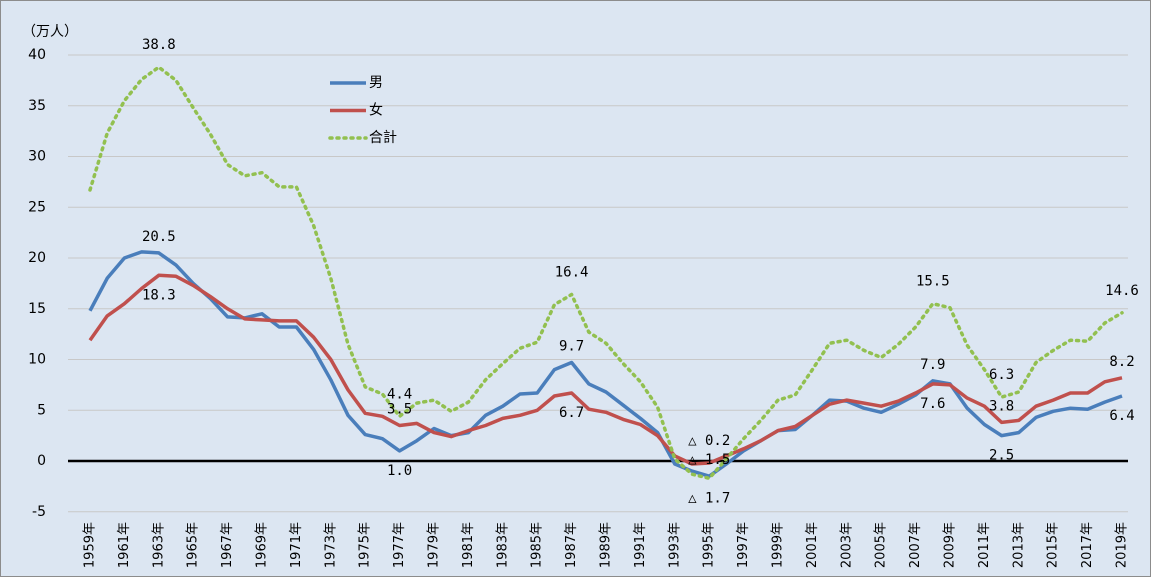 This screenshot has width=1151, height=577. Describe the element at coordinates (399, 394) in the screenshot. I see `data-label: 4.4` at that location.